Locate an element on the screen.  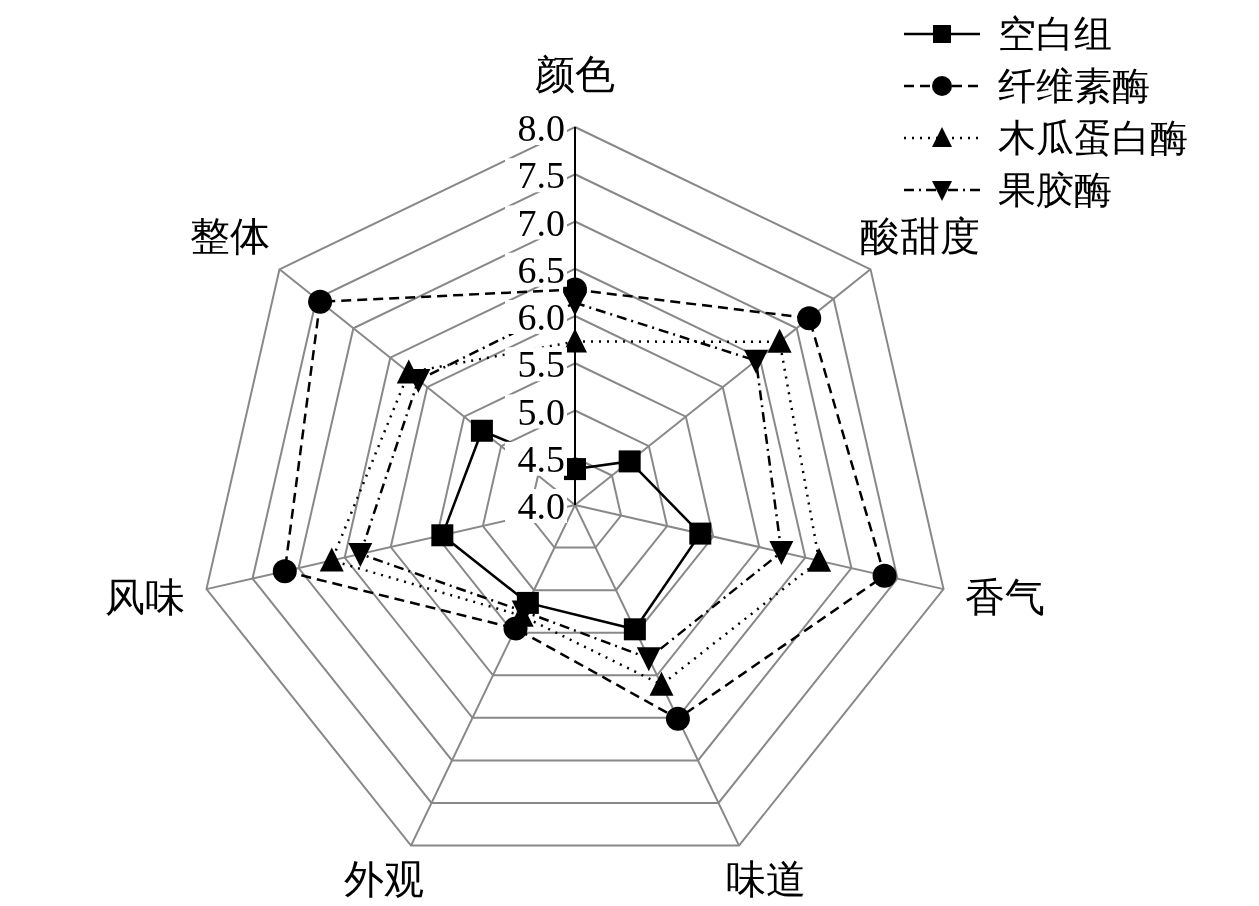
spoke-label: 味道 is located at coordinates (766, 880).